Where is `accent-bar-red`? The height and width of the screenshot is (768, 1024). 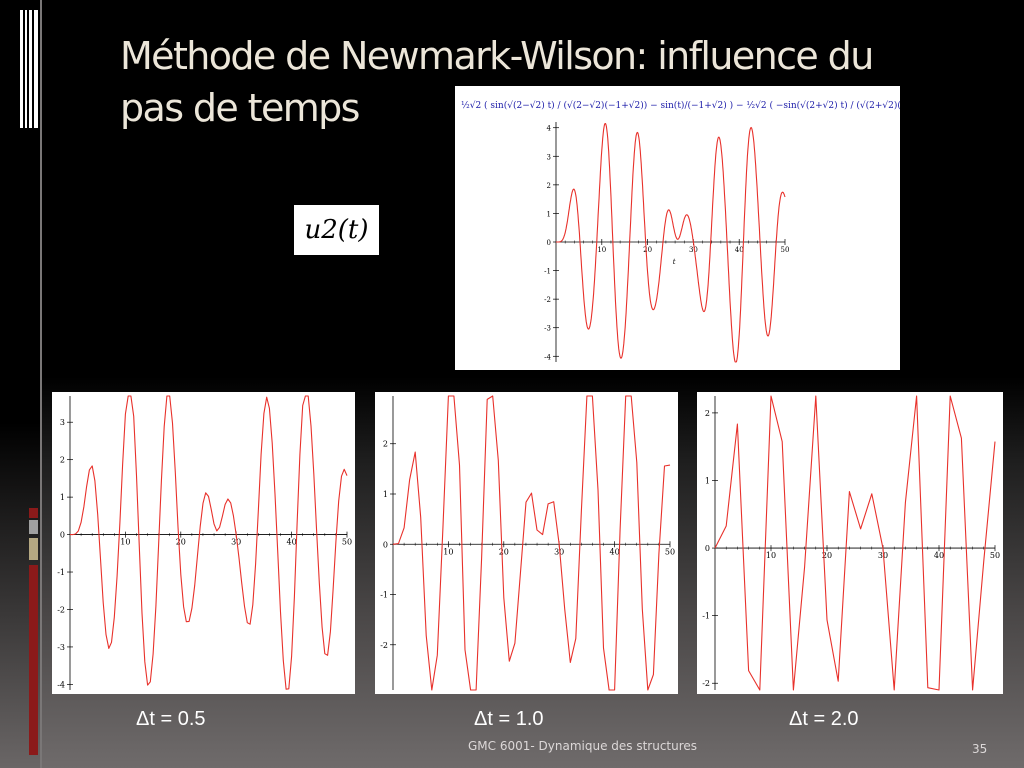
accent-bar-red is located at coordinates (33, 660).